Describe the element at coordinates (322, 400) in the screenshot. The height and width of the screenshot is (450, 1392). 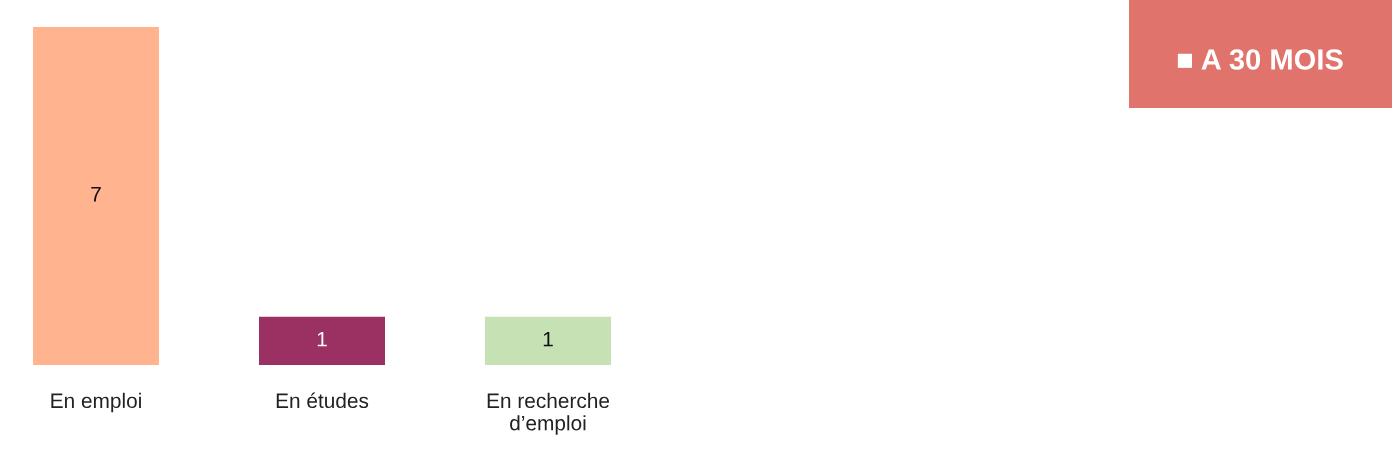
I see `x-tick-label: En études` at that location.